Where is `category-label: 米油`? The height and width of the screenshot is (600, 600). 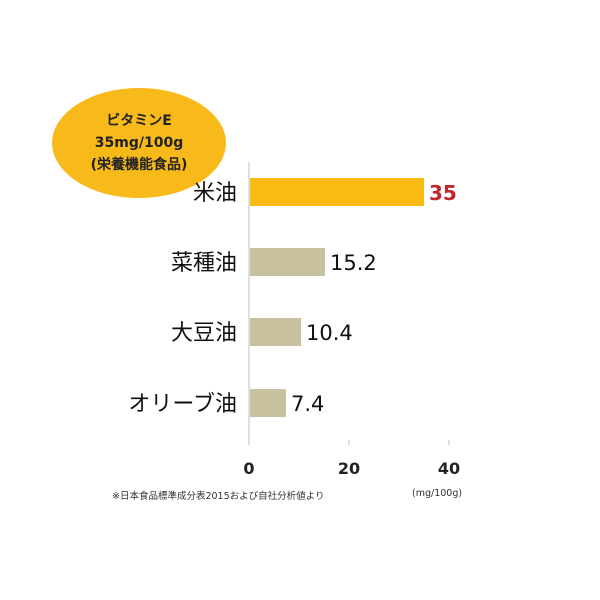
category-label: 米油 is located at coordinates (215, 193).